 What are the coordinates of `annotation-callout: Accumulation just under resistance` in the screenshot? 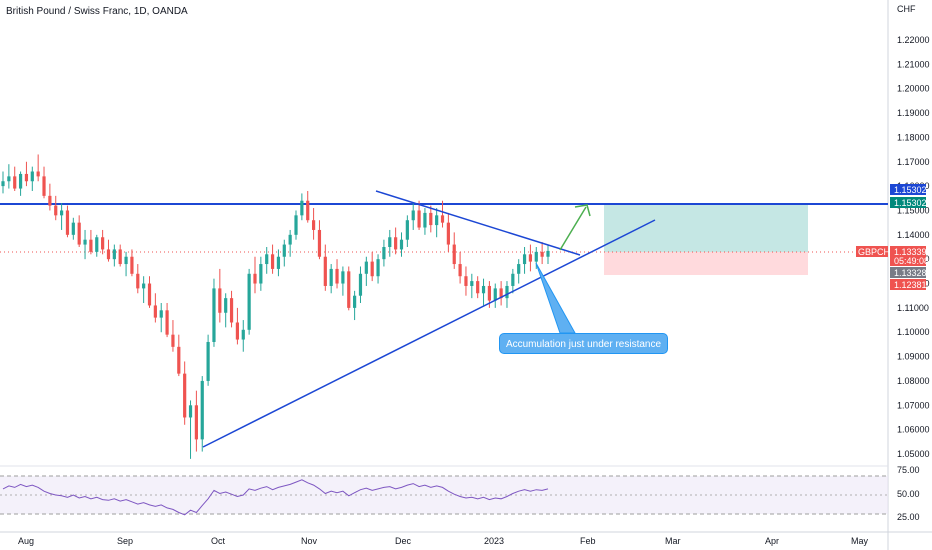 It's located at (583, 343).